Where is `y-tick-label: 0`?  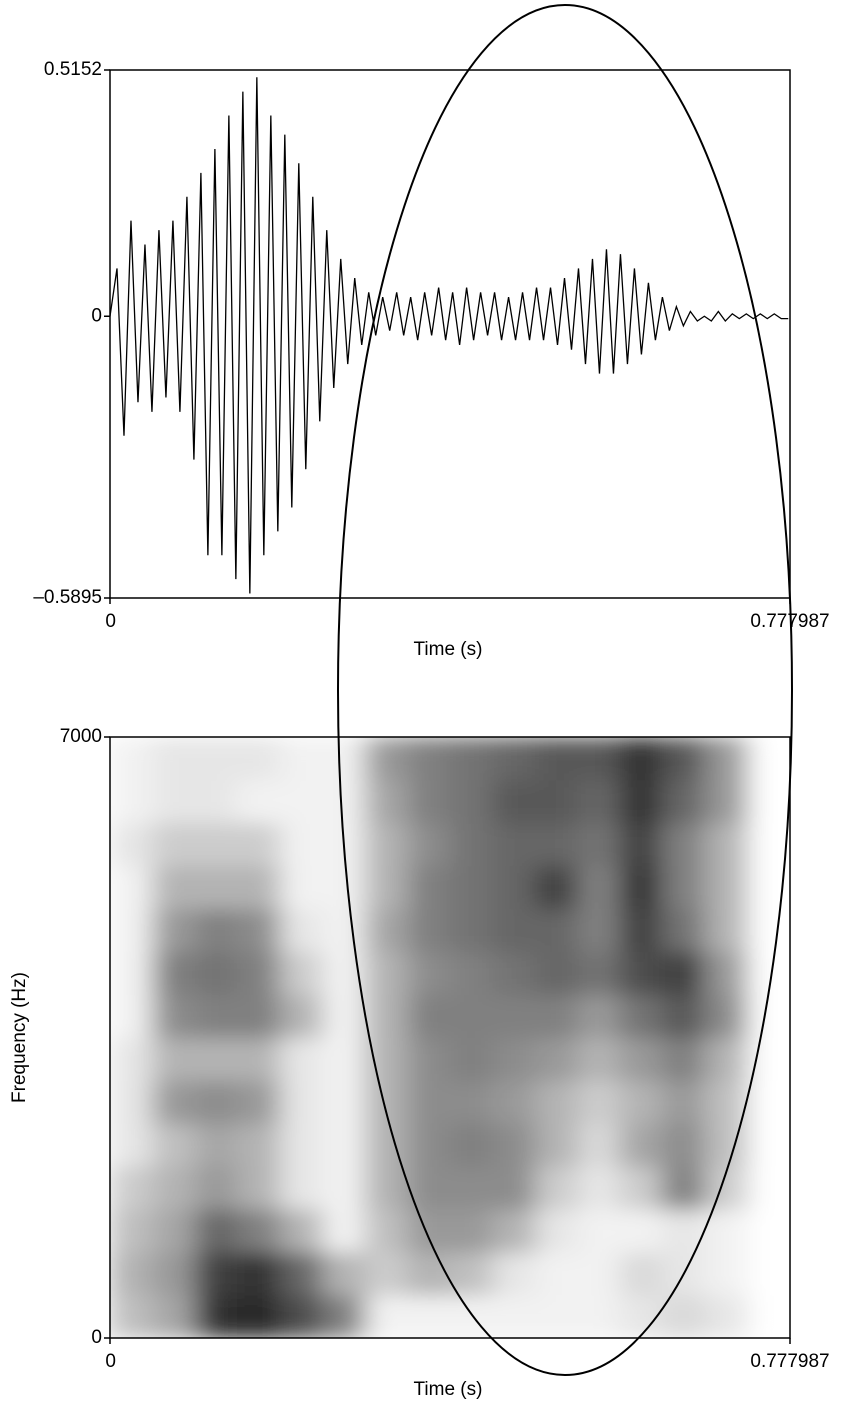 y-tick-label: 0 is located at coordinates (96, 1337).